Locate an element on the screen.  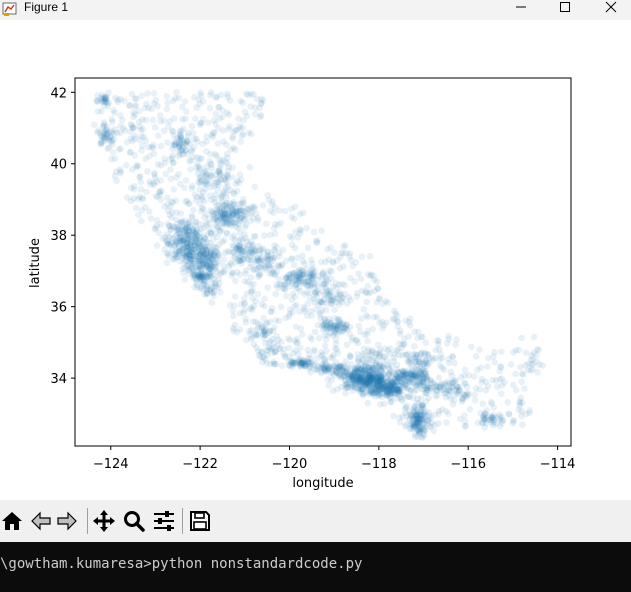
save-button is located at coordinates (200, 521).